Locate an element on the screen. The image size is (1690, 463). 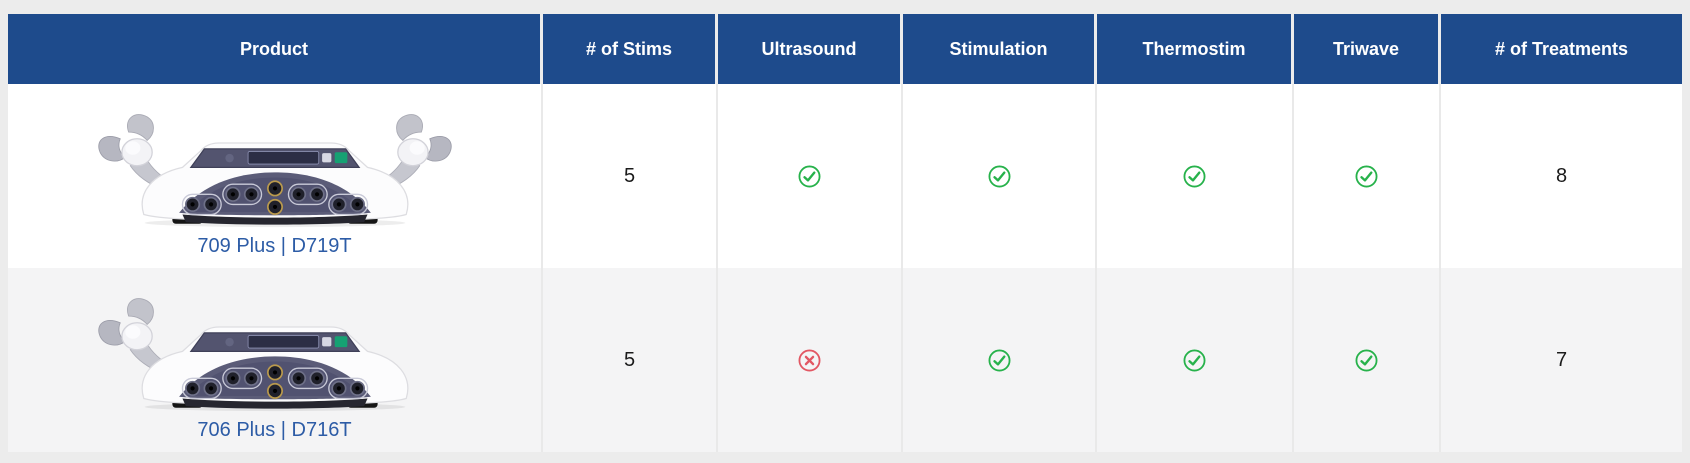
column-header-stimulation: Stimulation is located at coordinates (1000, 49).